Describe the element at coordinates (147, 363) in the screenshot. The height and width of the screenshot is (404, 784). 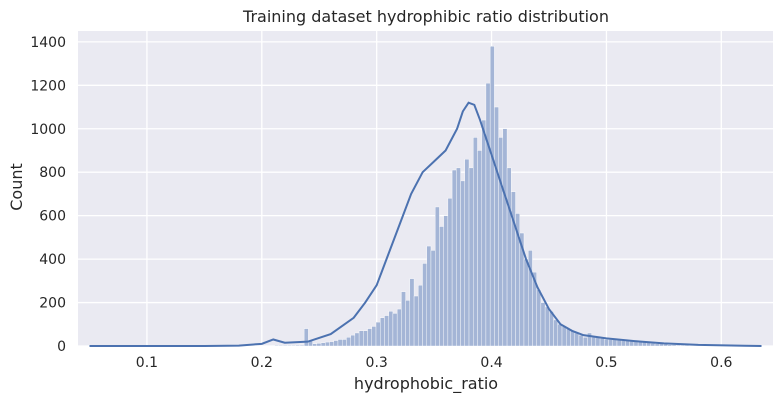
I see `x-tick-label: 0.1` at that location.